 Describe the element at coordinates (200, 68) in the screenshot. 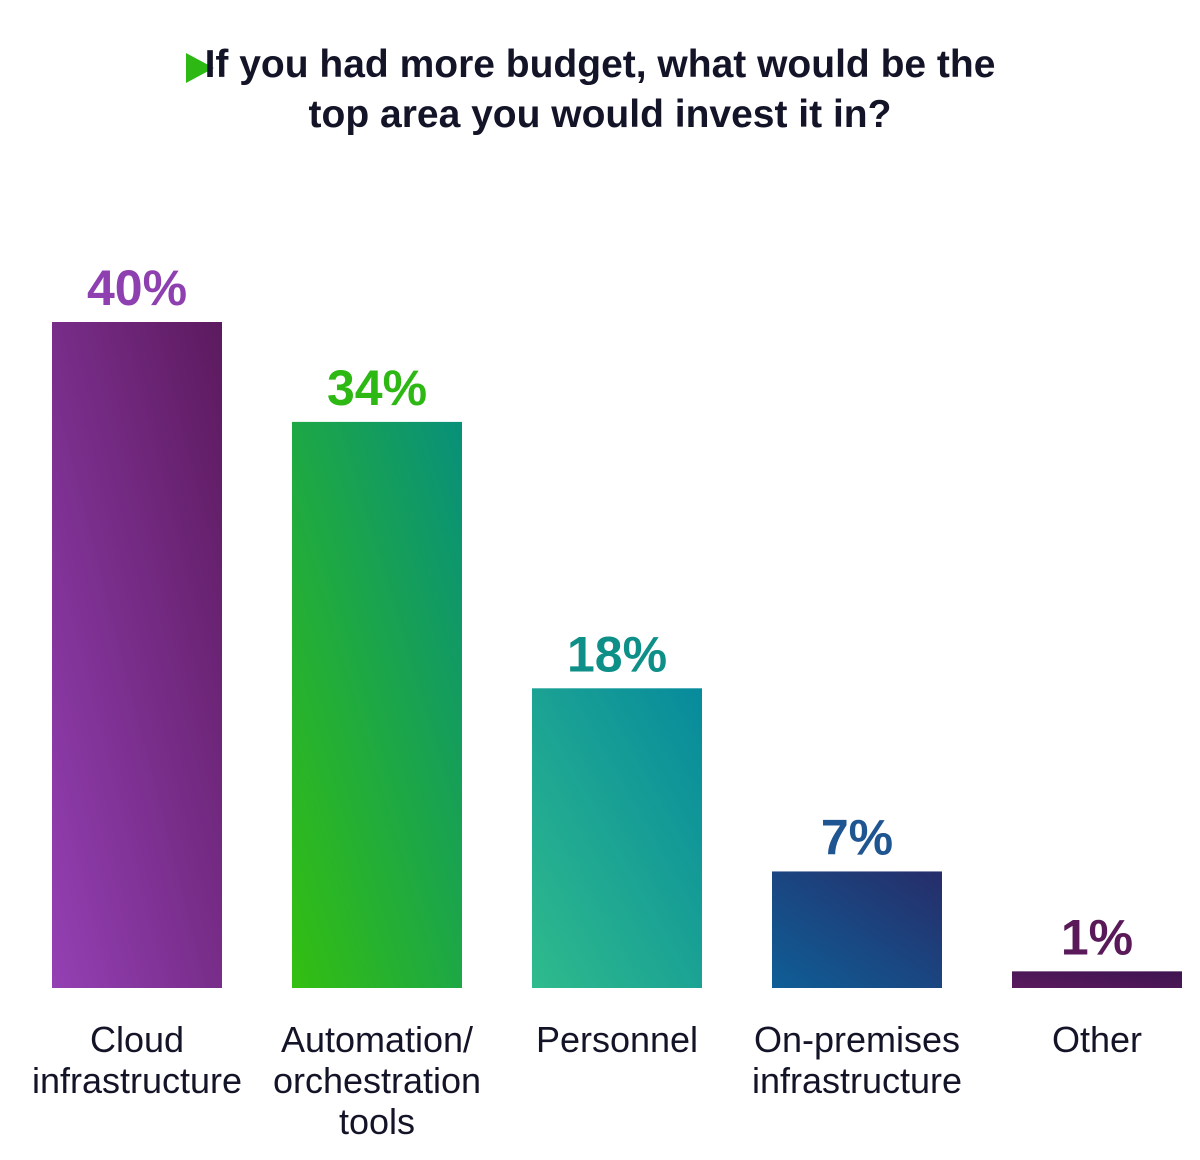

I see `title-icon` at that location.